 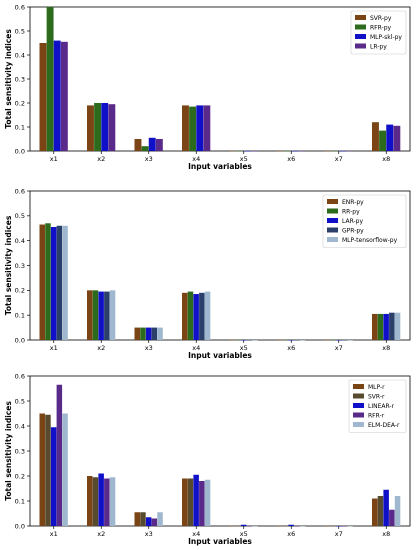 What do you see at coordinates (386, 37) in the screenshot?
I see `legend-label: MLP-skl-py` at bounding box center [386, 37].